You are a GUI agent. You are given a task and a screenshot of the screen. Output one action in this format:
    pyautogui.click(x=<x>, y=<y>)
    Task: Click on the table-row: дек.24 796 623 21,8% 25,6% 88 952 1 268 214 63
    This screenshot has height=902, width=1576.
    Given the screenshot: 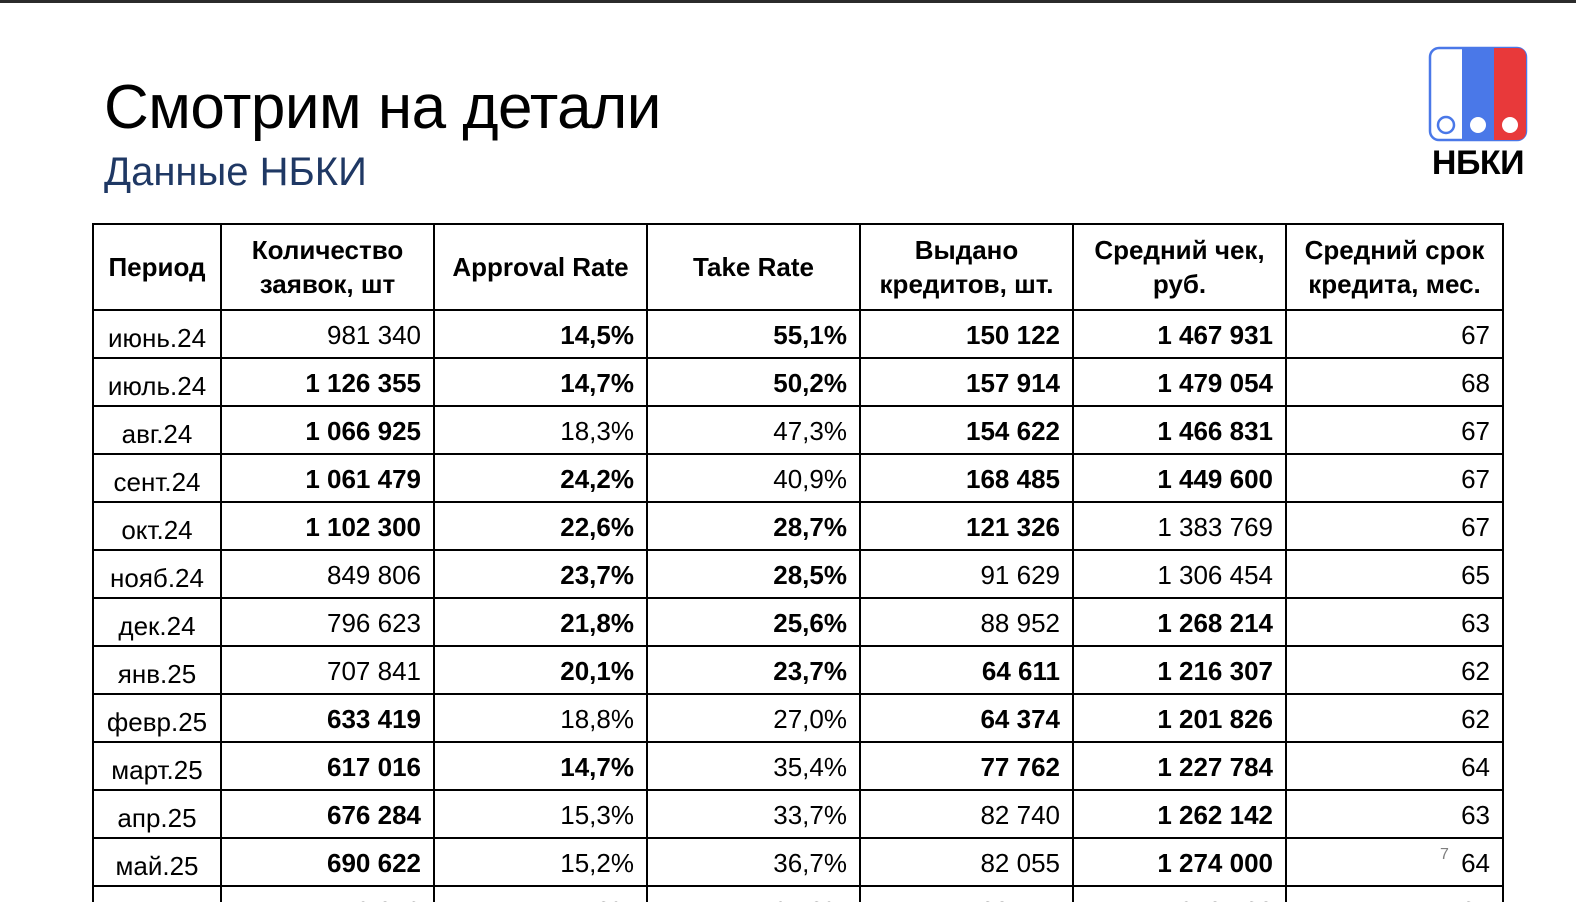 What is the action you would take?
    pyautogui.click(x=798, y=622)
    